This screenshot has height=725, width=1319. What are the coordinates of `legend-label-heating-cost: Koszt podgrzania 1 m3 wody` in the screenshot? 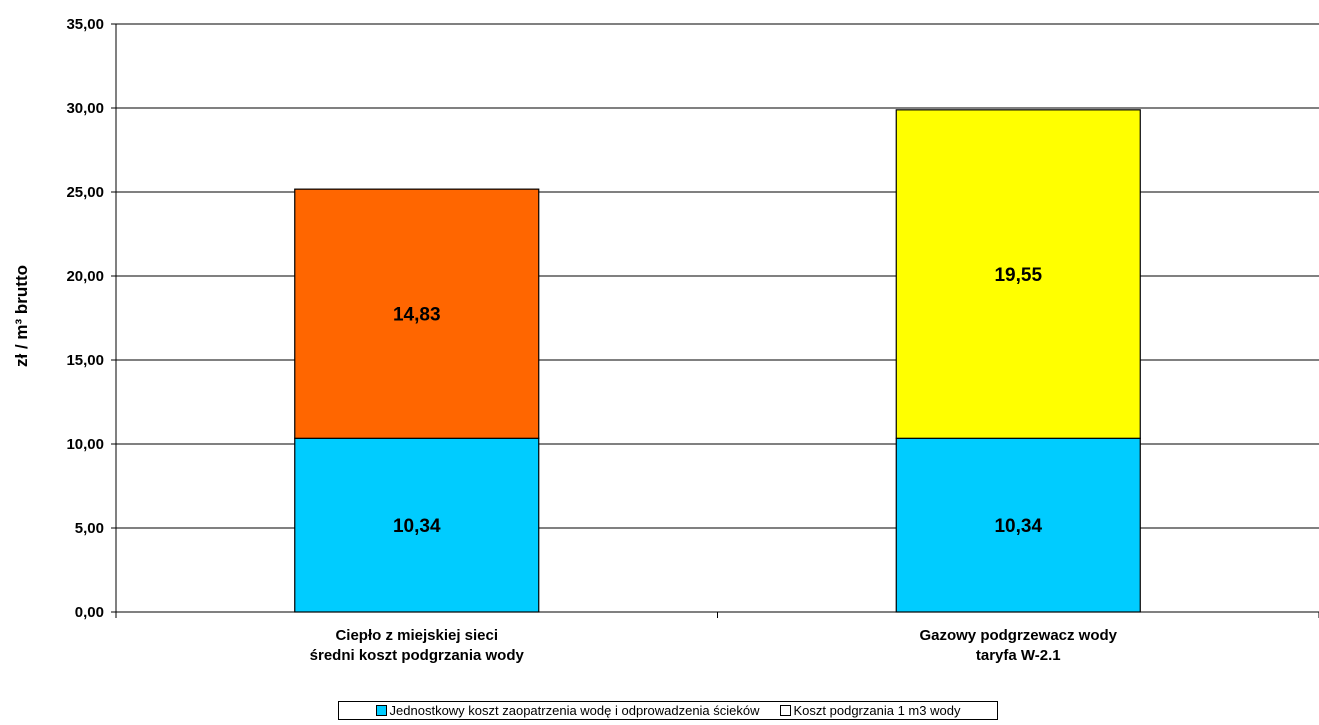 It's located at (877, 710).